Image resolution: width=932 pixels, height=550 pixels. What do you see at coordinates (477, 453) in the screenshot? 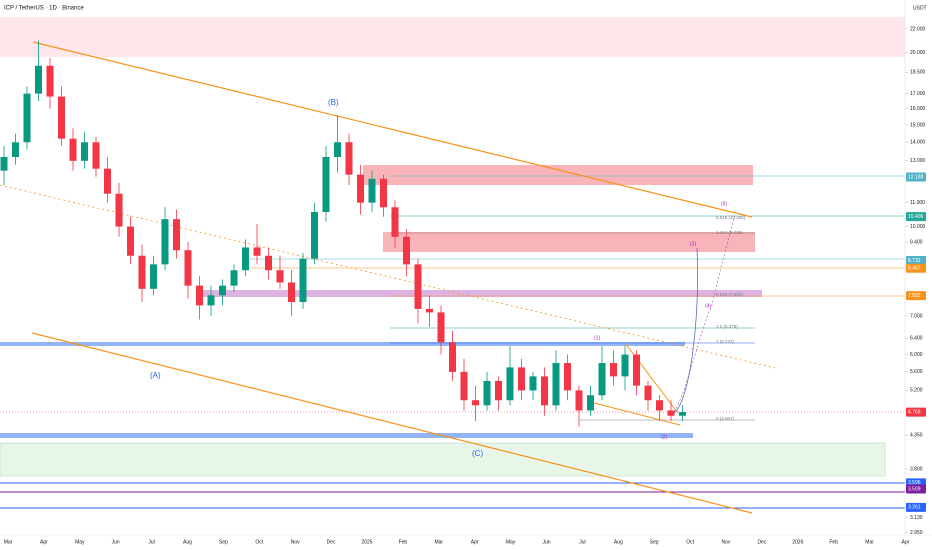
I see `wave-label: (C)` at bounding box center [477, 453].